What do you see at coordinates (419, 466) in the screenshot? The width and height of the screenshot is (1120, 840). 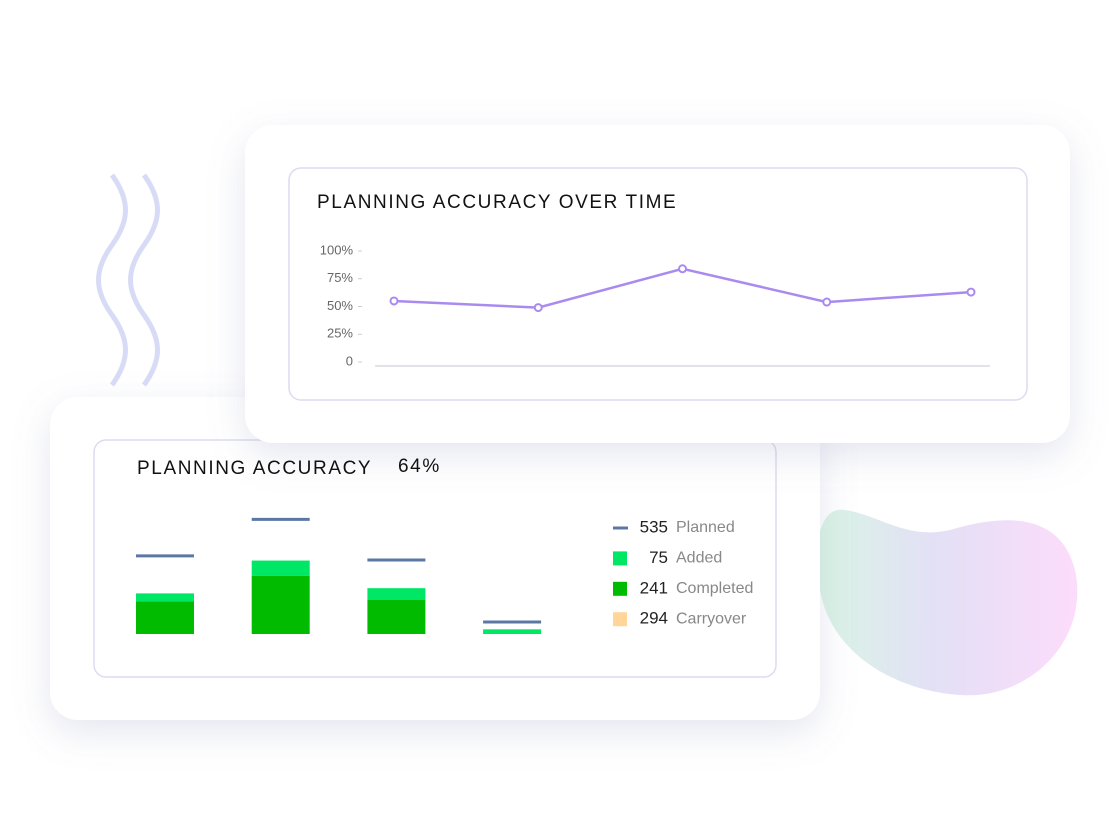 I see `accuracy-value: 64%` at bounding box center [419, 466].